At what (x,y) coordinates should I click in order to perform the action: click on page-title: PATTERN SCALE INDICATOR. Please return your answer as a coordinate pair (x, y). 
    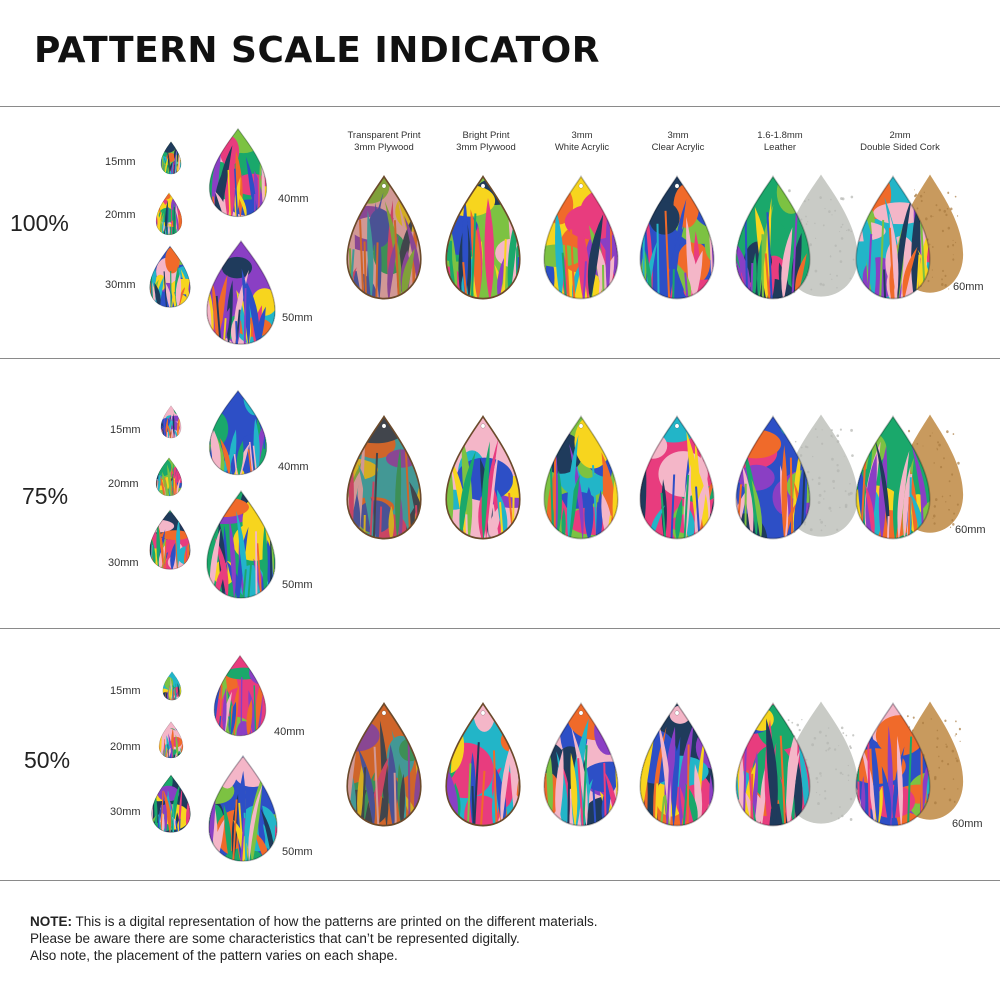
    Looking at the image, I should click on (317, 50).